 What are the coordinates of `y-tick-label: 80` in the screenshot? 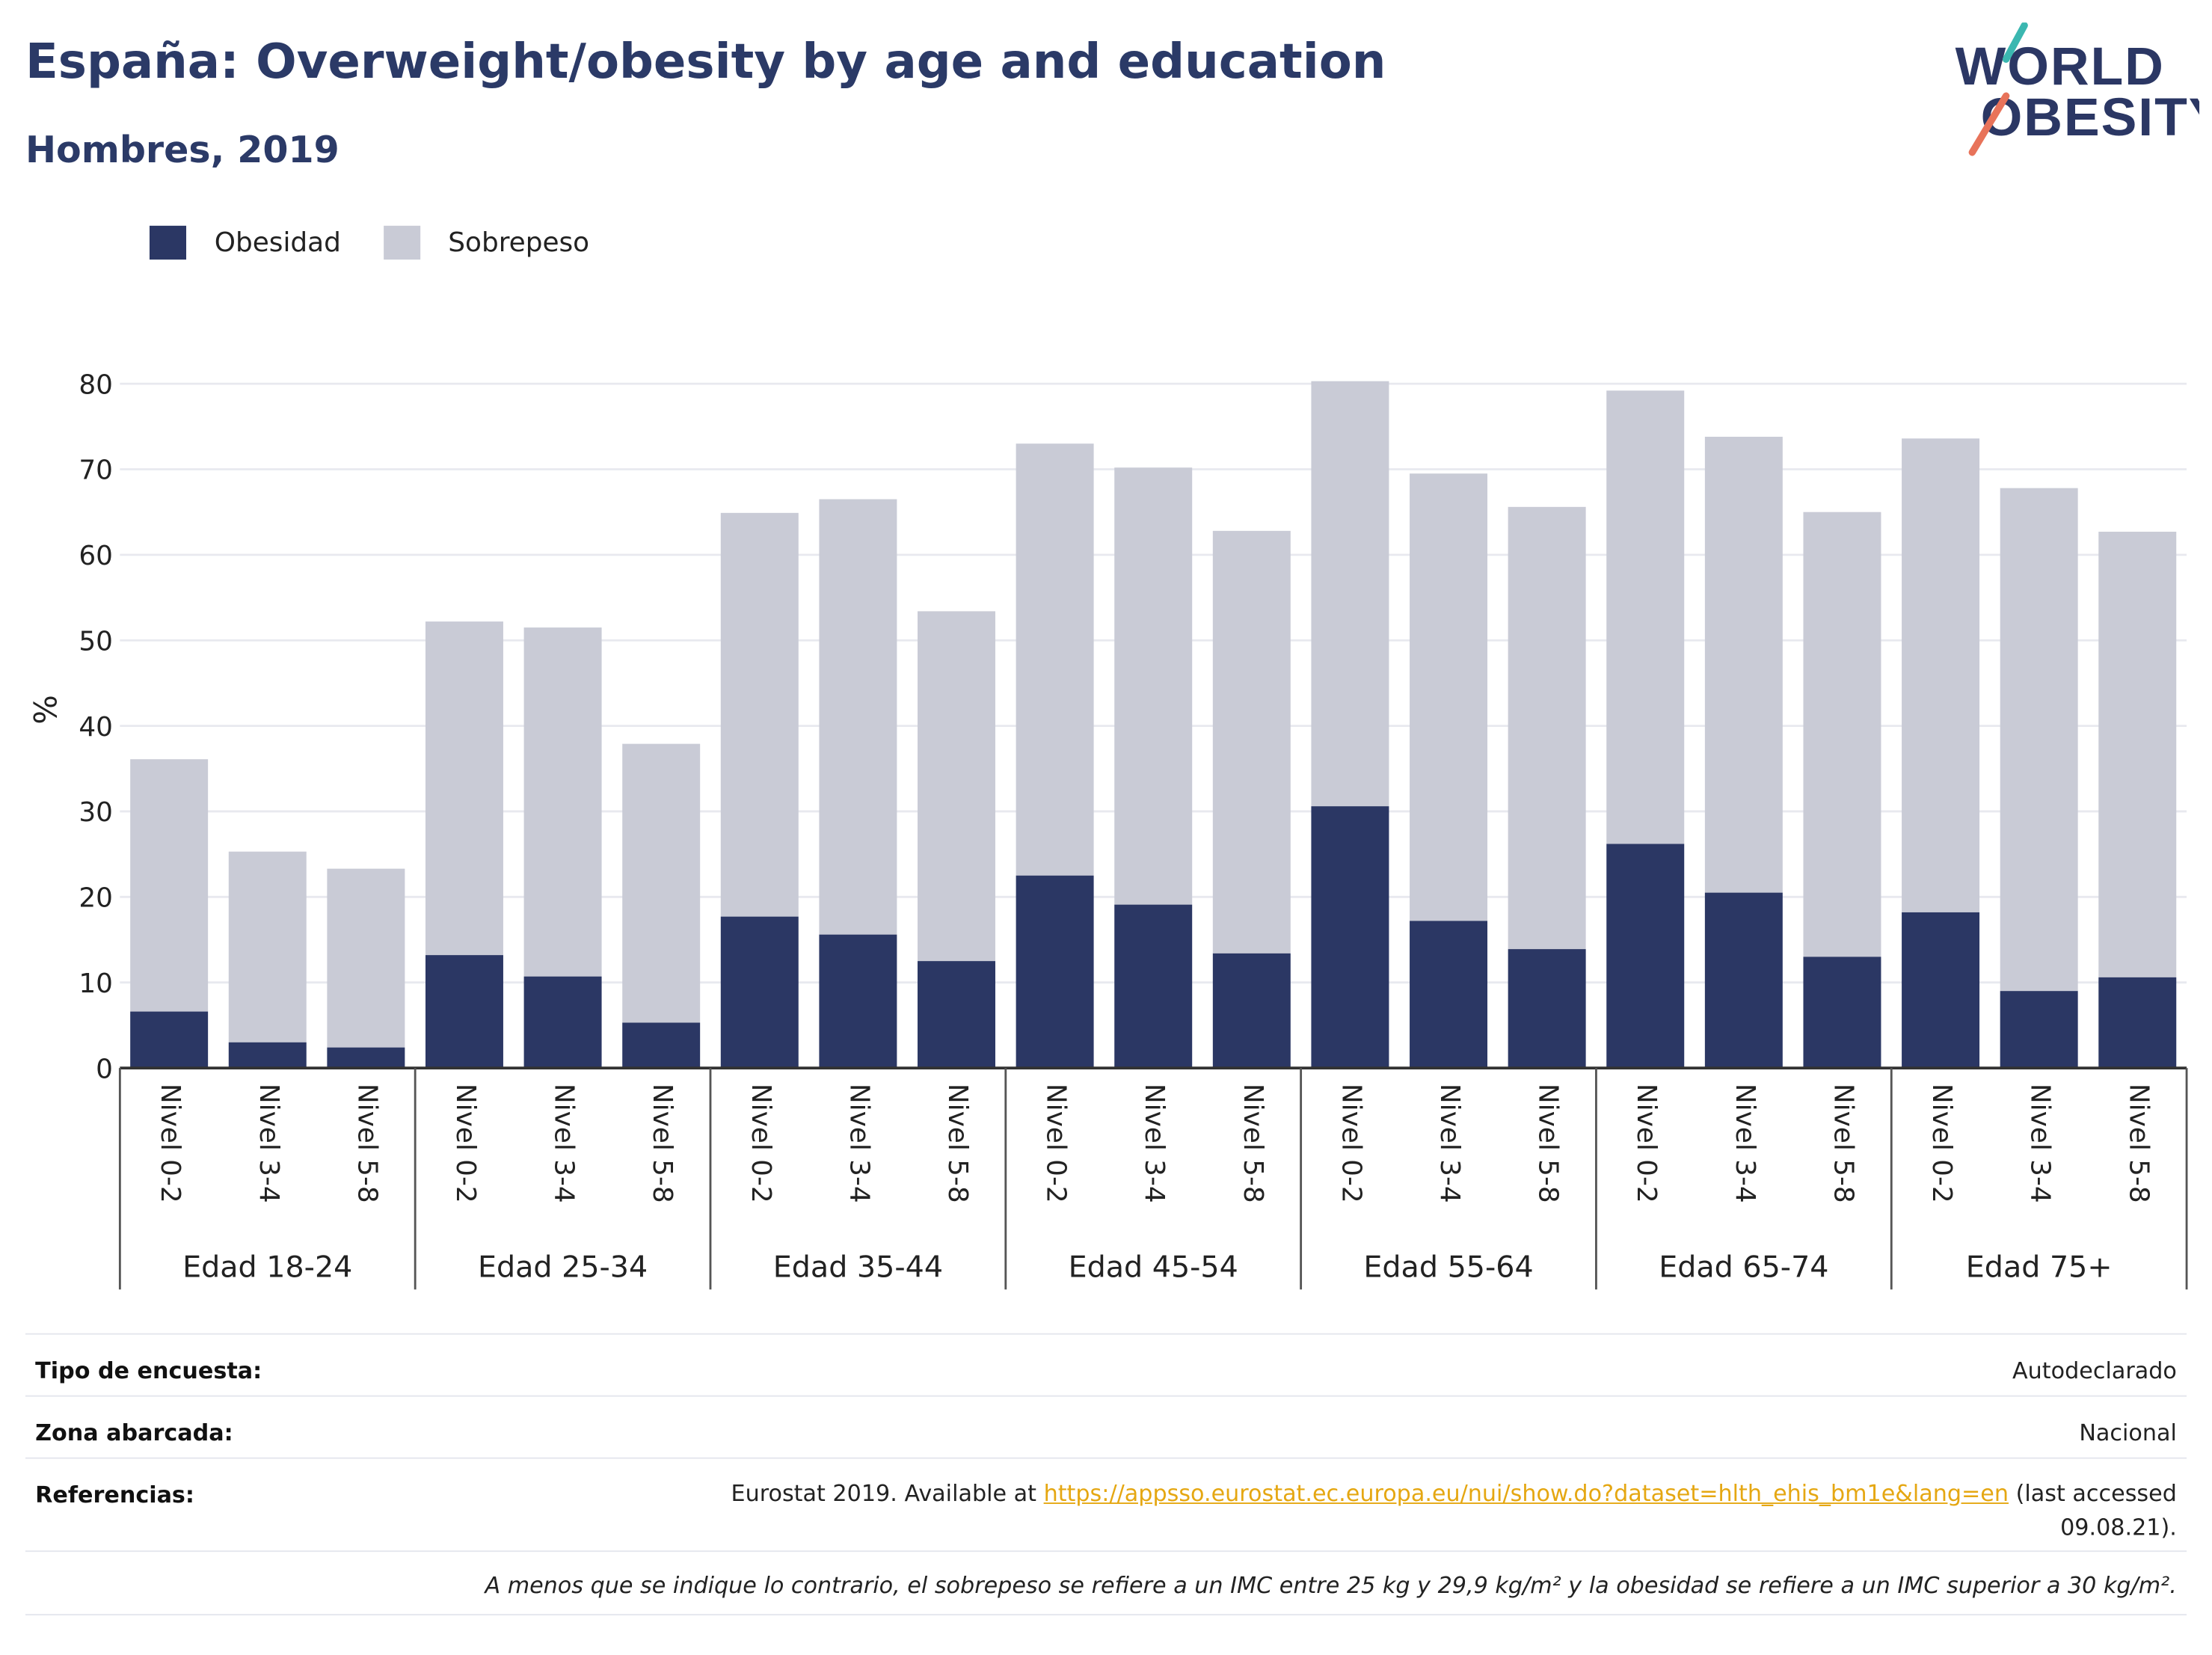 It's located at (96, 384).